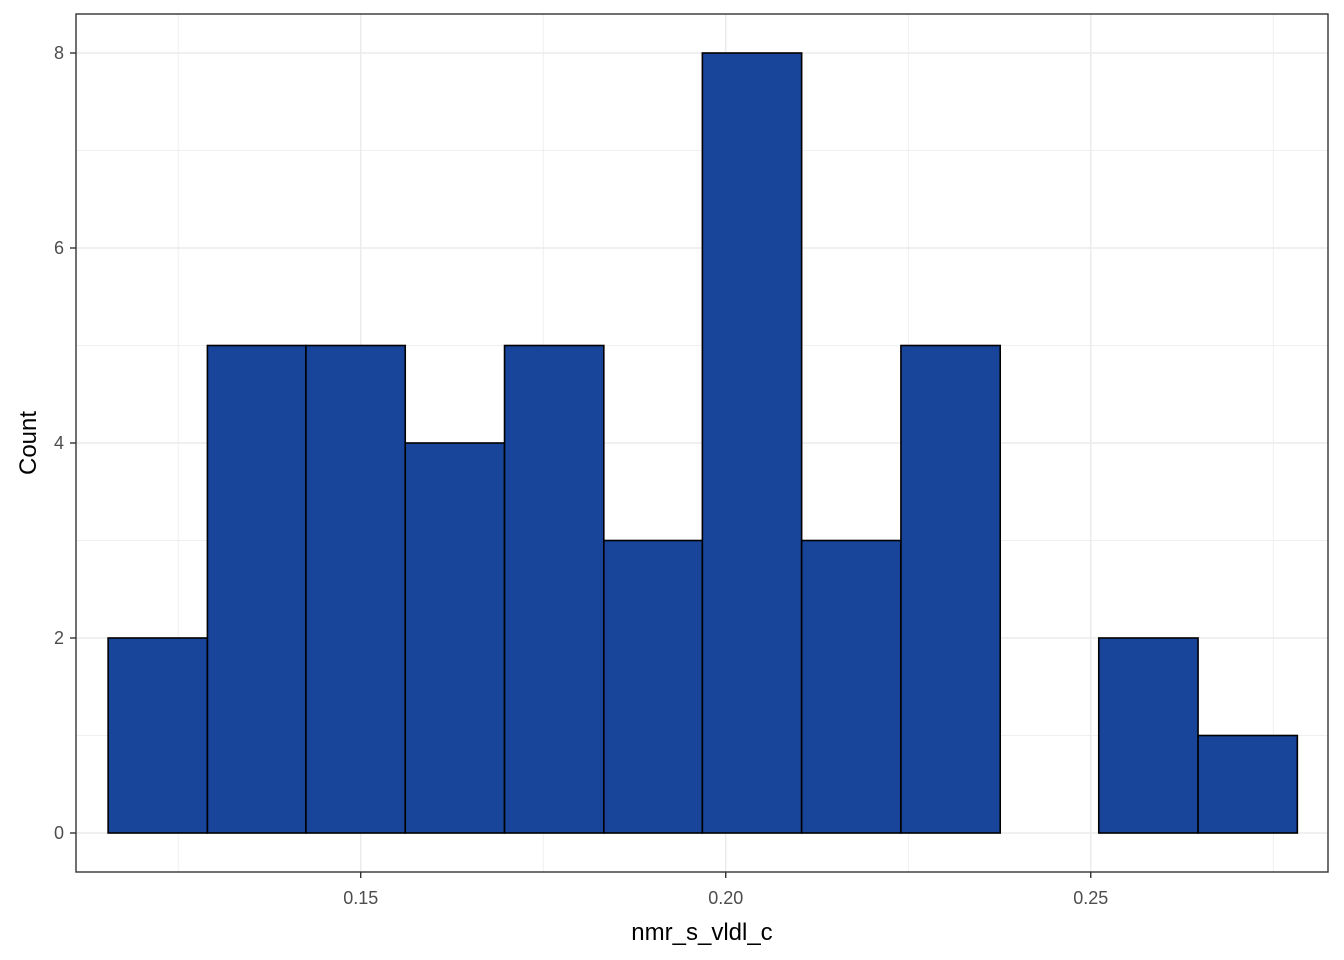 This screenshot has height=960, width=1344. I want to click on y-tick-label: 0, so click(59, 833).